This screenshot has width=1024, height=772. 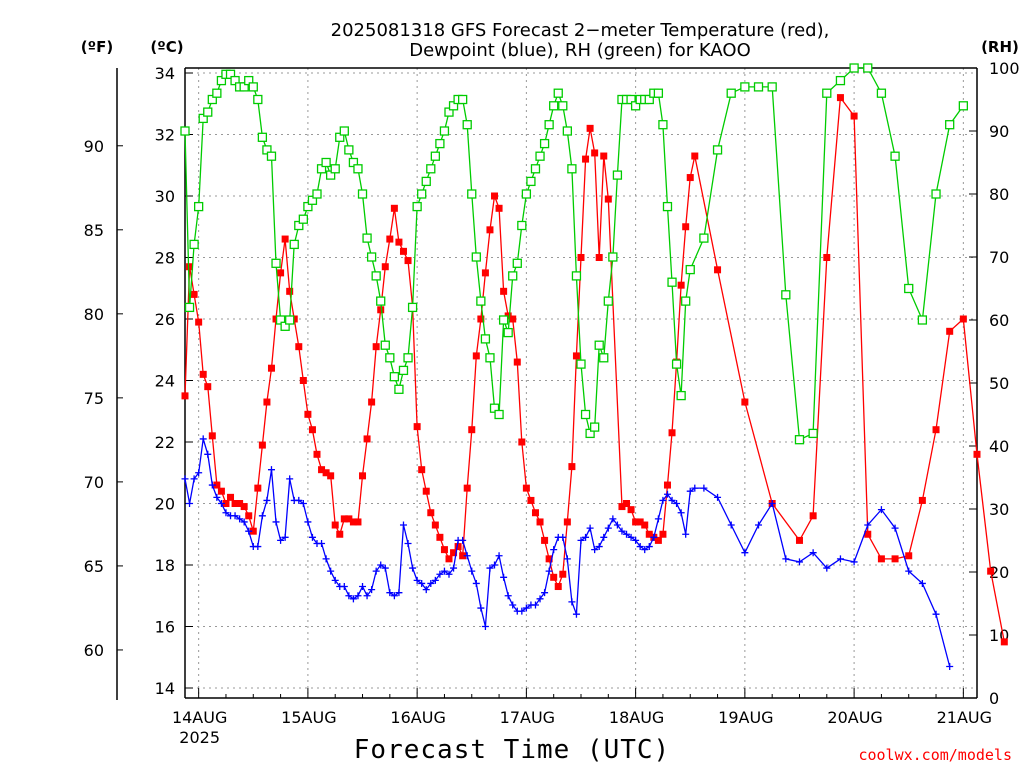 I want to click on x-tick-label: 14AUG, so click(x=199, y=717).